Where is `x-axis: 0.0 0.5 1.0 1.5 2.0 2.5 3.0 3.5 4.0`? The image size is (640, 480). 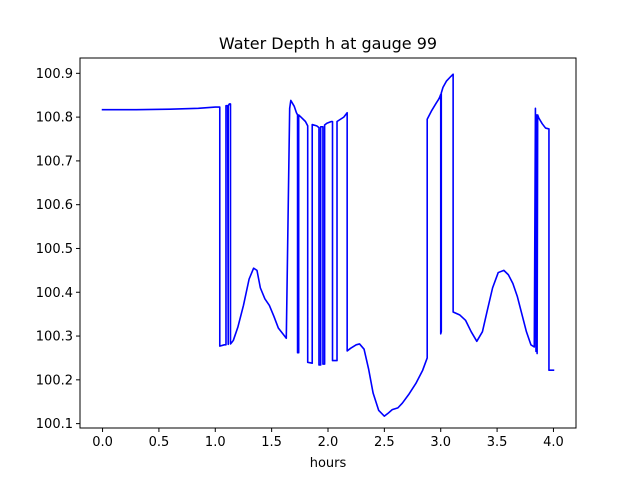 x-axis: 0.0 0.5 1.0 1.5 2.0 2.5 3.0 3.5 4.0 is located at coordinates (328, 439).